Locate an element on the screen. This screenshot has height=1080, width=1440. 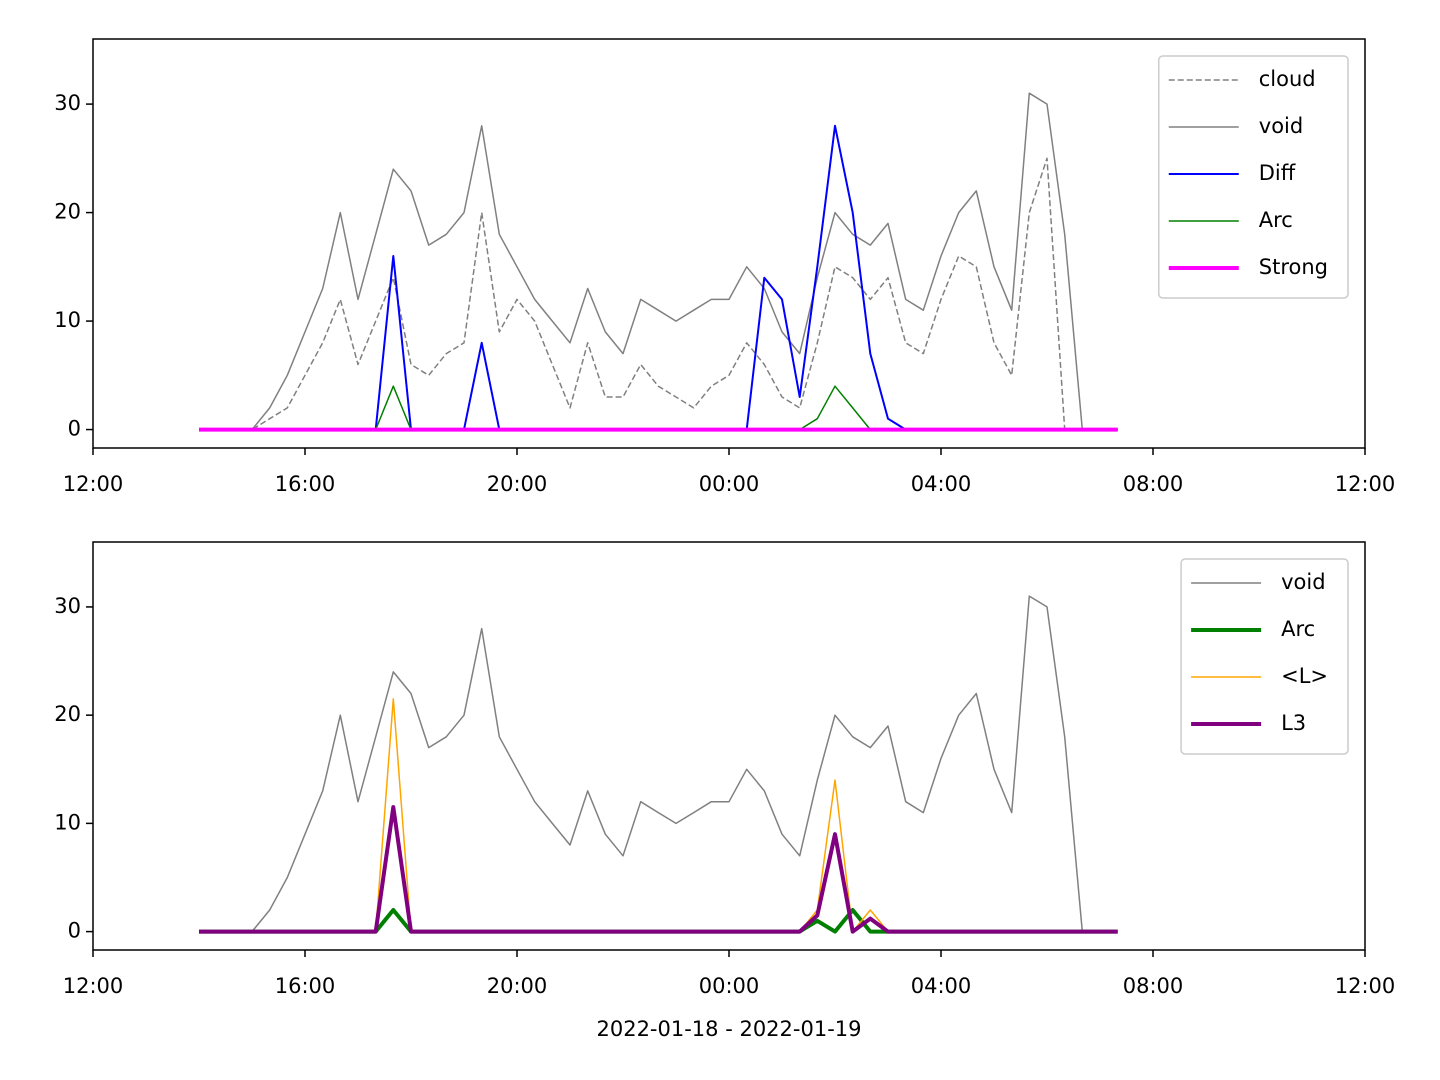
legend: void Arc <L> L3 is located at coordinates (1264, 656).